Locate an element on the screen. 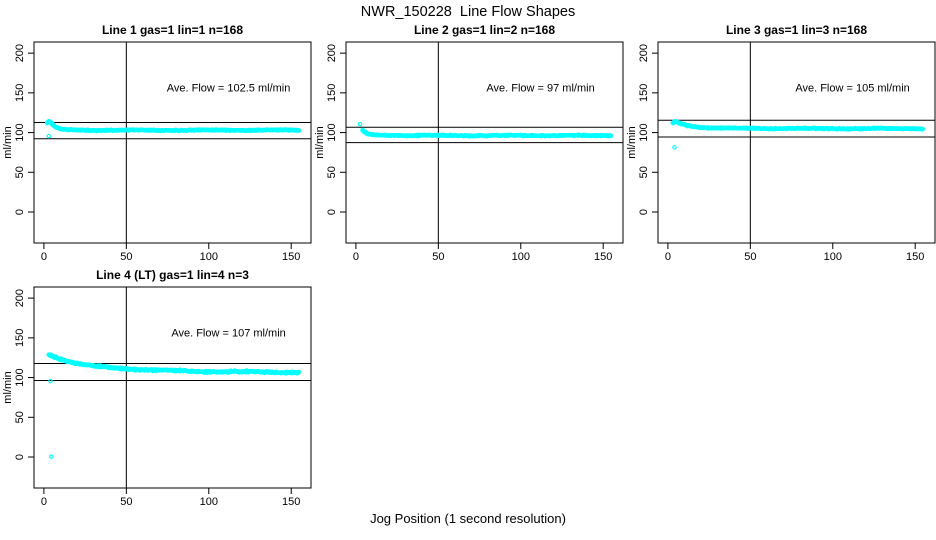  ave-flow-annotation: Ave. Flow = 102.5 ml/min is located at coordinates (229, 88).